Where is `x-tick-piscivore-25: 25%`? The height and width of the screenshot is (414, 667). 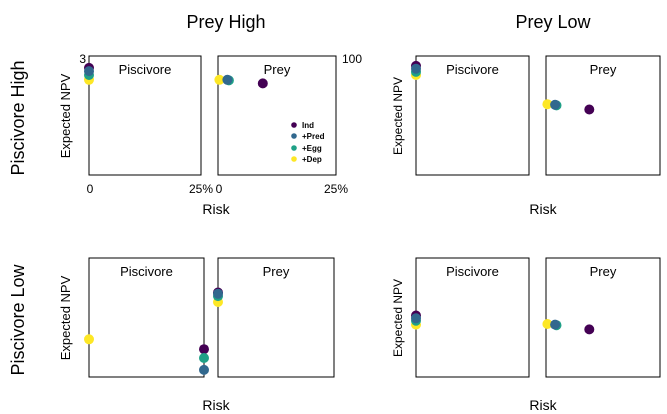
x-tick-piscivore-25: 25% is located at coordinates (201, 189).